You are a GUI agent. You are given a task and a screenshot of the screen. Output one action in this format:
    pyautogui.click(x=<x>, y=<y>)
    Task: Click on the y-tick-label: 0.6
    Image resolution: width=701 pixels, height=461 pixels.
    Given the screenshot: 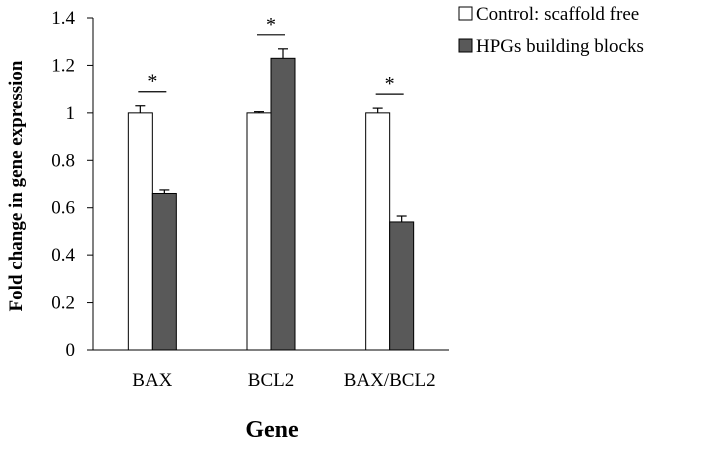 What is the action you would take?
    pyautogui.click(x=63, y=208)
    